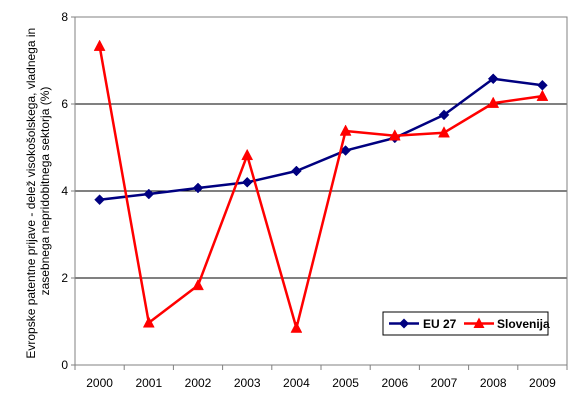 This screenshot has width=575, height=400. What do you see at coordinates (542, 95) in the screenshot?
I see `point-slovenija-2009` at bounding box center [542, 95].